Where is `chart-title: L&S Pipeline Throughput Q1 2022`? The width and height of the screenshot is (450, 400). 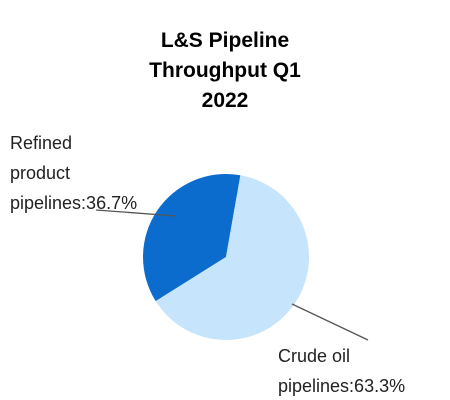
chart-title: L&S Pipeline Throughput Q1 2022 is located at coordinates (225, 70).